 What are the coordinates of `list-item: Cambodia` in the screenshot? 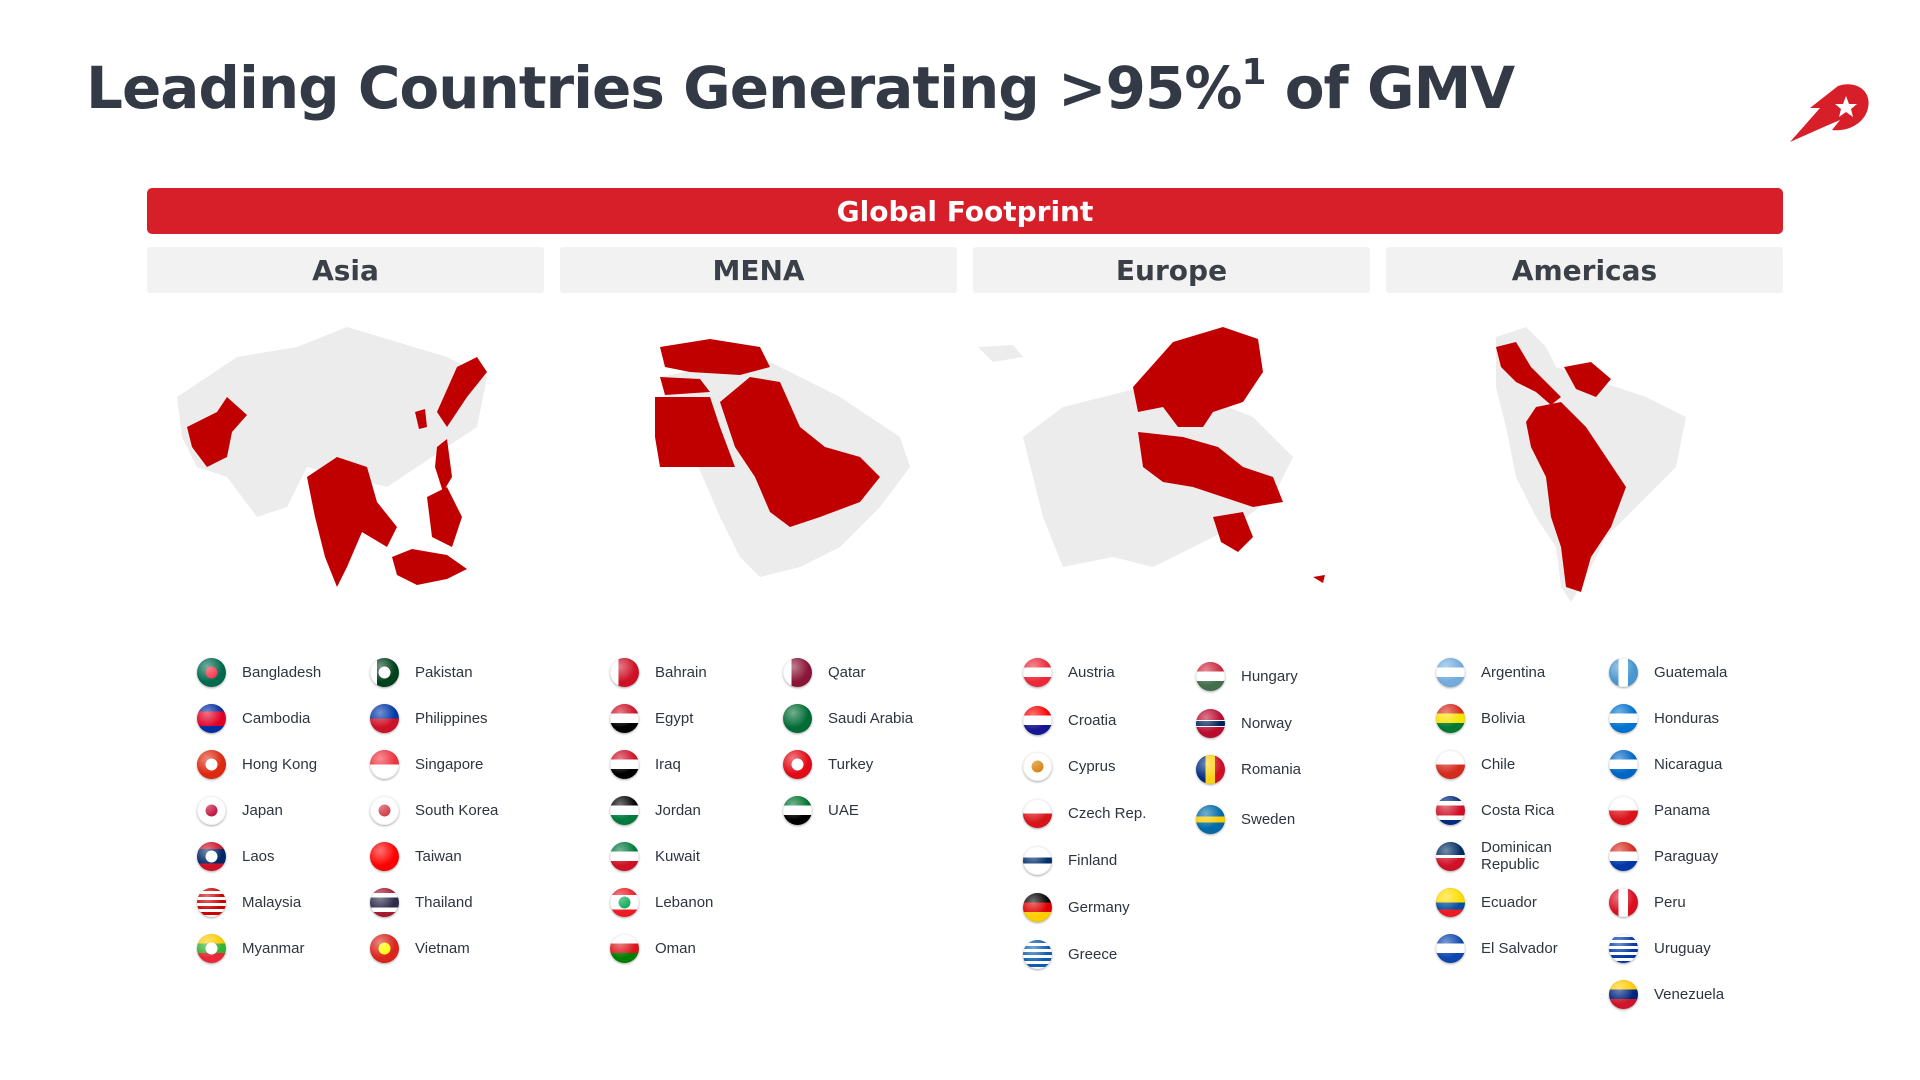 It's located at (253, 718).